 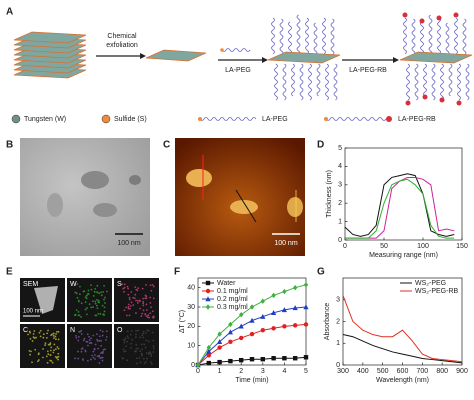 What do you see at coordinates (33, 312) in the screenshot?
I see `scale-label: 100 nm` at bounding box center [33, 312].